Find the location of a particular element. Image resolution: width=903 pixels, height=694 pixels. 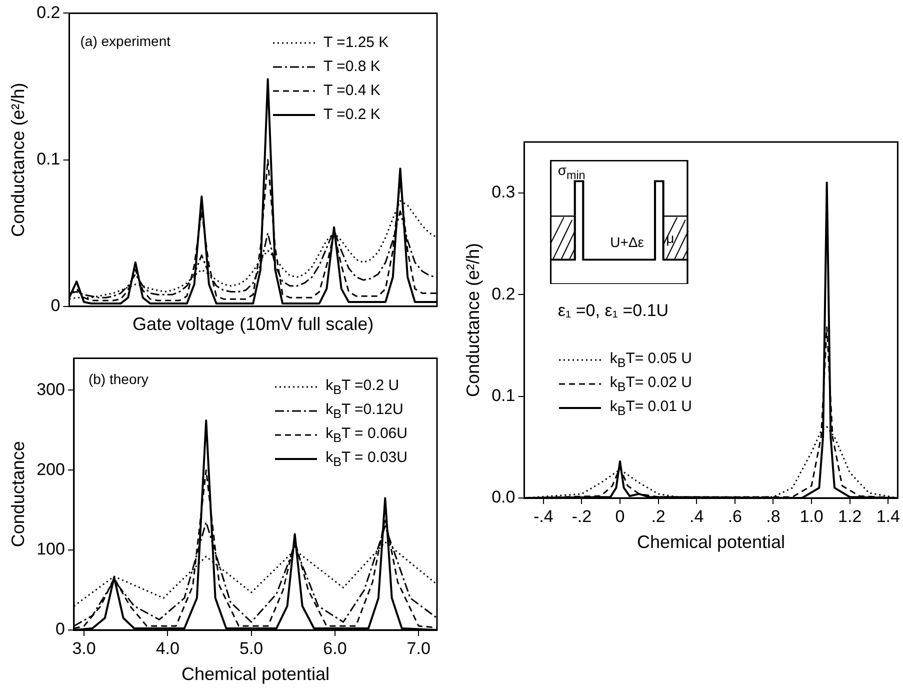

x-tick-label: .6 is located at coordinates (735, 516).